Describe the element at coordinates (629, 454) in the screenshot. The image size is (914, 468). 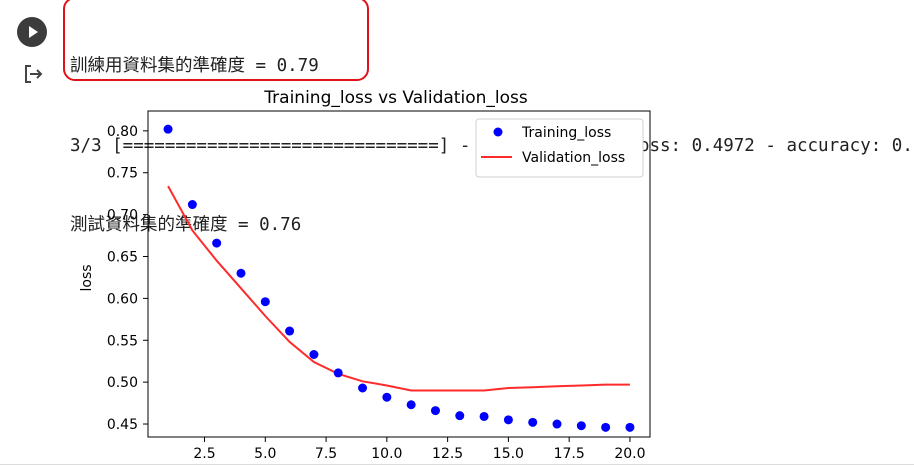
I see `x-tick-label: 20.0` at that location.